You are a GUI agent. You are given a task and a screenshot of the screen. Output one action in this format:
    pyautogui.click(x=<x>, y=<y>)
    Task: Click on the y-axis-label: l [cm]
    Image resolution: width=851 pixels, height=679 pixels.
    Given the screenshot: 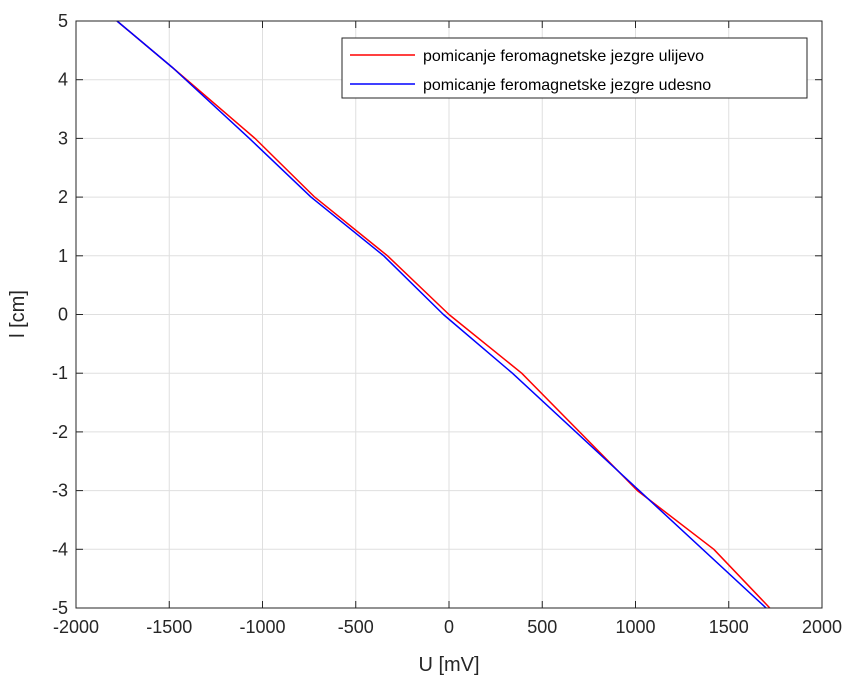 What is the action you would take?
    pyautogui.click(x=18, y=314)
    